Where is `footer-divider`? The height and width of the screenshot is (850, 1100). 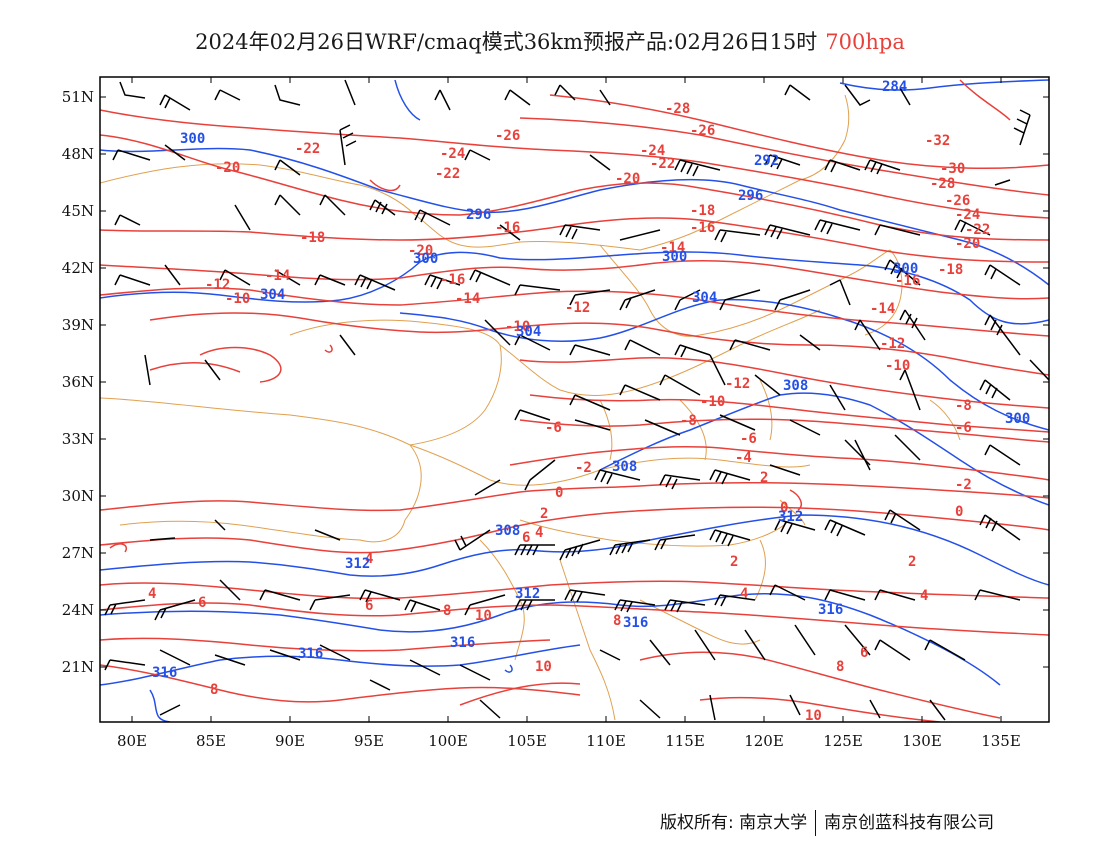 footer-divider is located at coordinates (816, 823).